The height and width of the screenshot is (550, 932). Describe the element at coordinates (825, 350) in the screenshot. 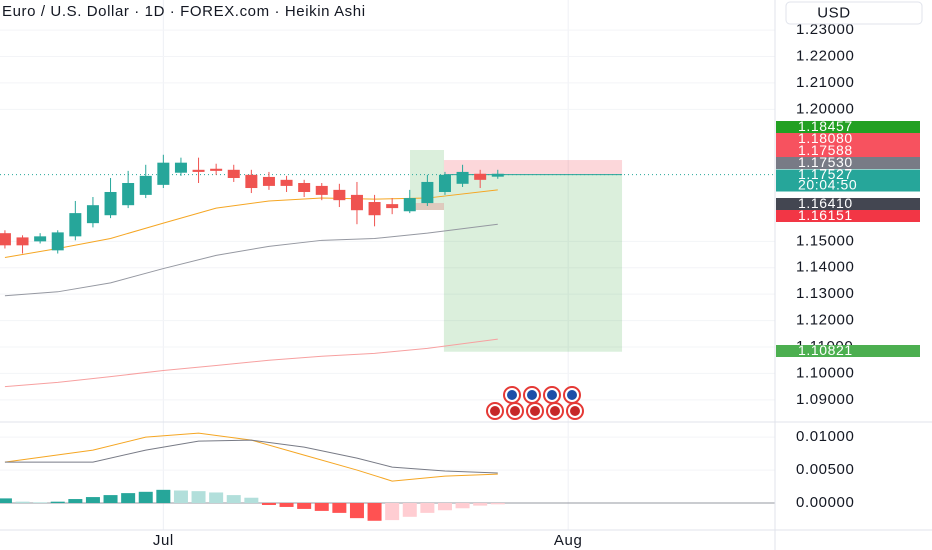

I see `price-tag-label: 1.10821` at that location.